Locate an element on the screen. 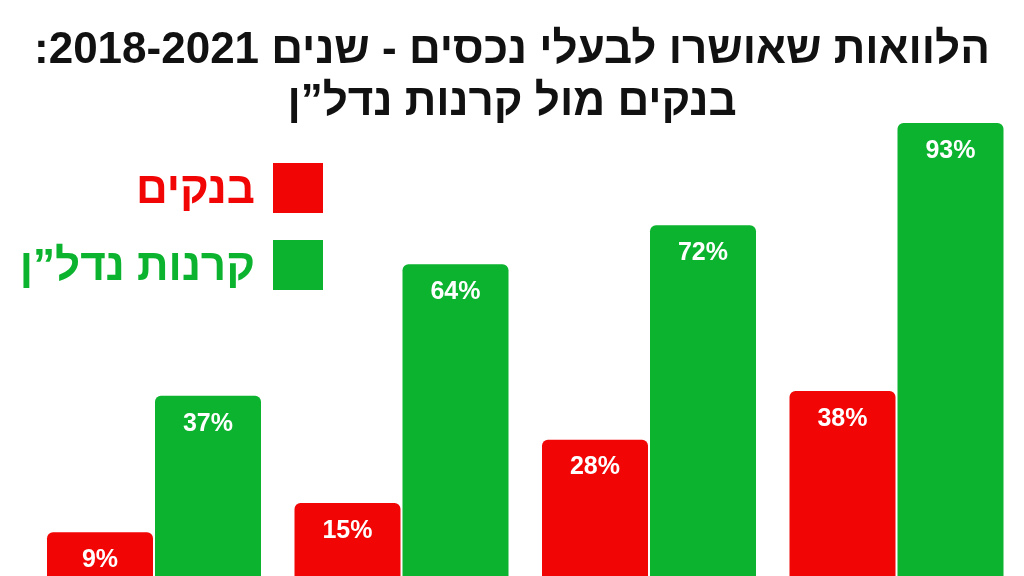 The image size is (1024, 576). data-label: 37% is located at coordinates (208, 421).